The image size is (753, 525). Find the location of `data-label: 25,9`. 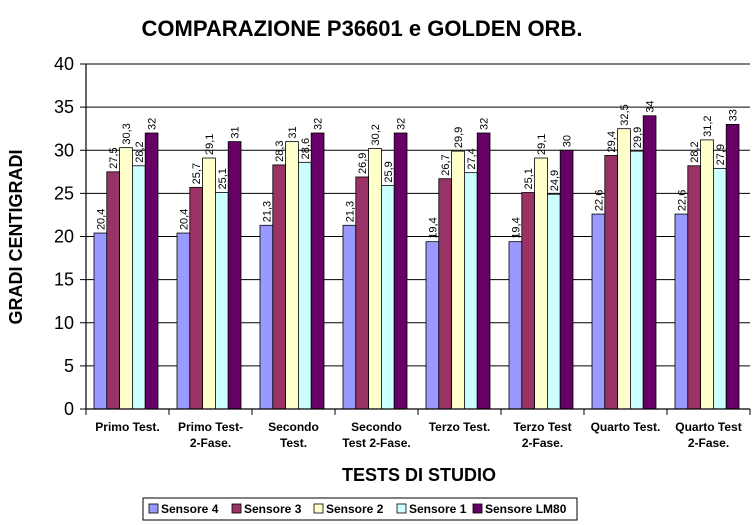

data-label: 25,9 is located at coordinates (389, 171).